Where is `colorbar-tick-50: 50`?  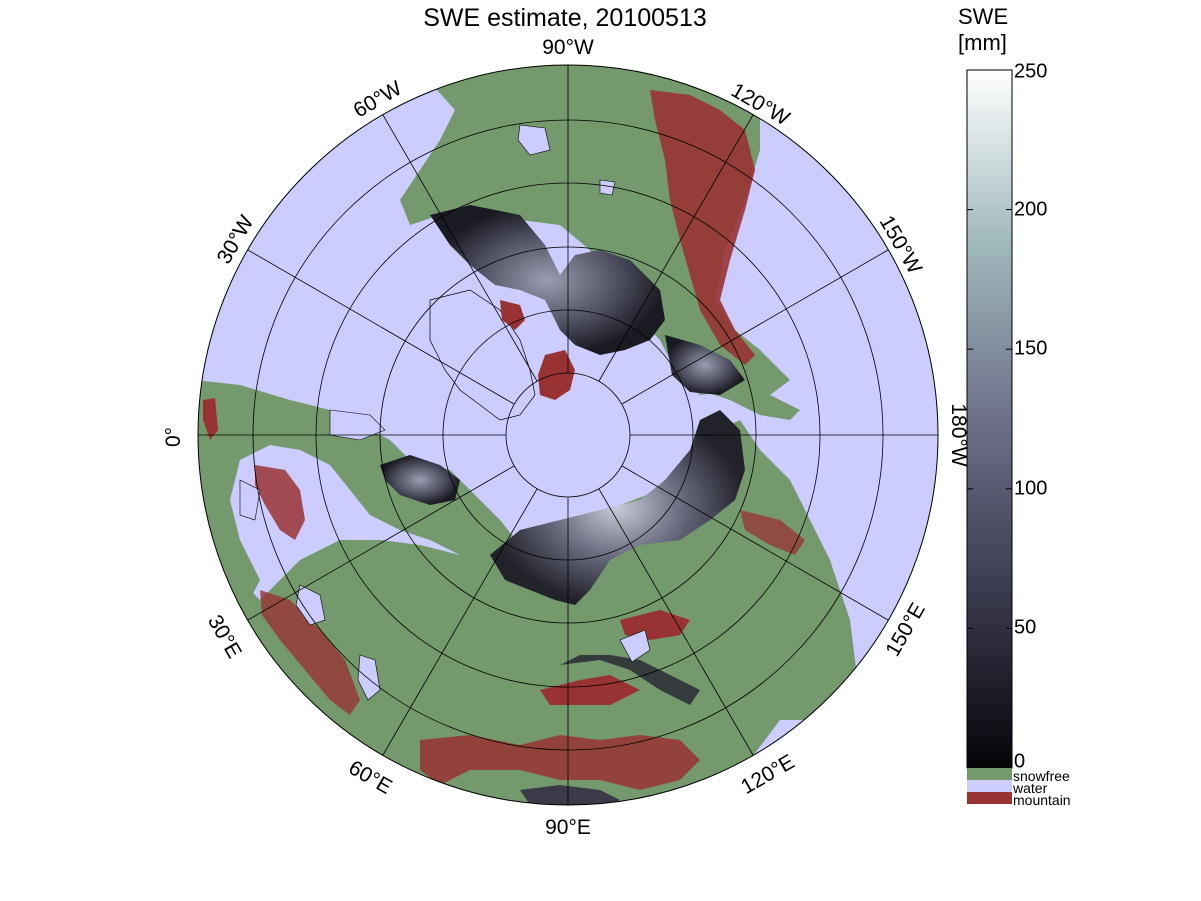
colorbar-tick-50: 50 is located at coordinates (1025, 627).